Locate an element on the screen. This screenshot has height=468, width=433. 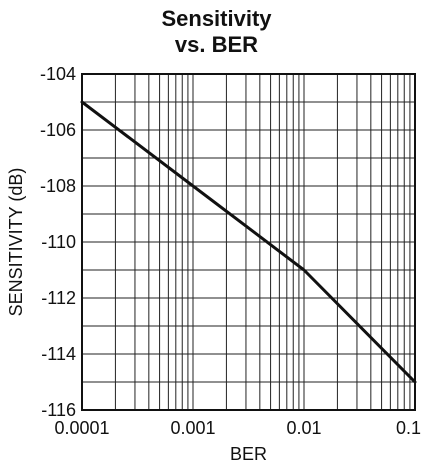
y-tick-label: -106 is located at coordinates (58, 130).